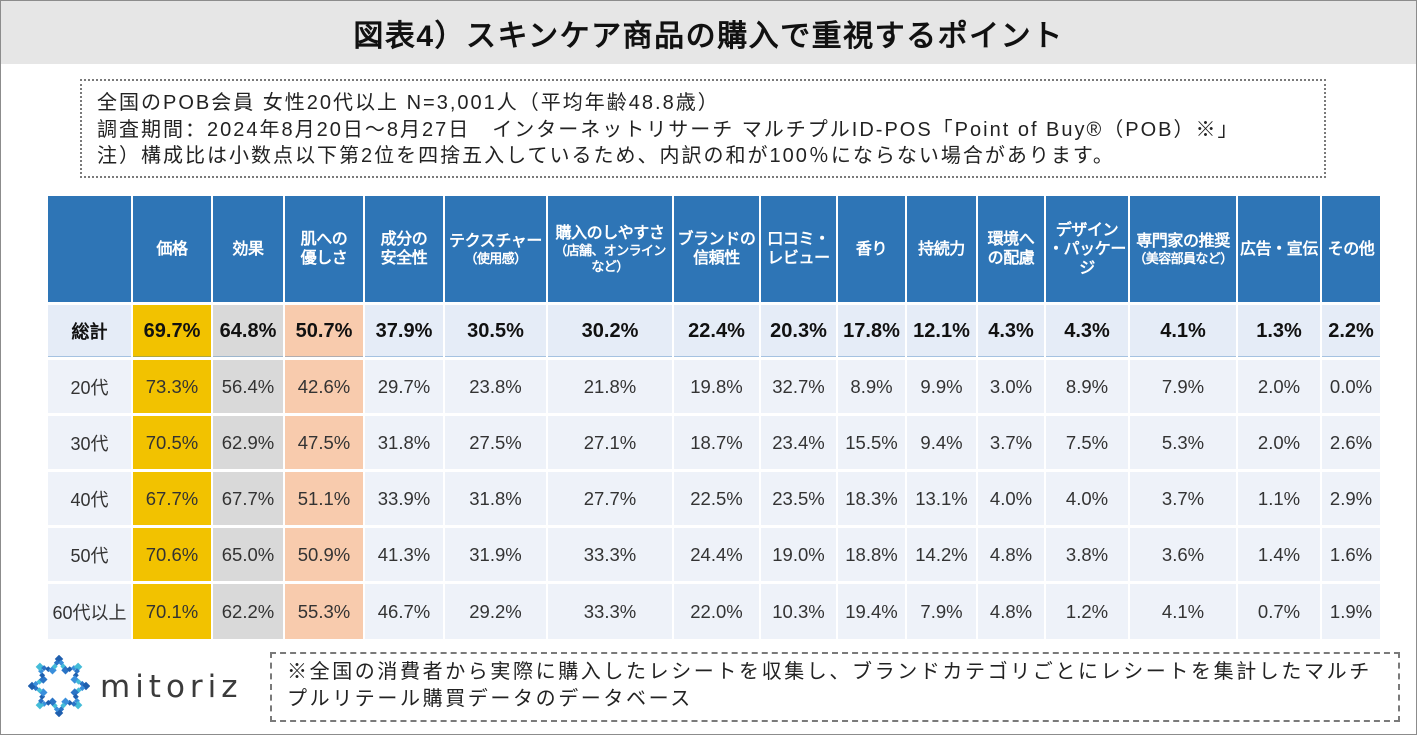  Describe the element at coordinates (89, 554) in the screenshot. I see `row-label-50s: 50代` at that location.